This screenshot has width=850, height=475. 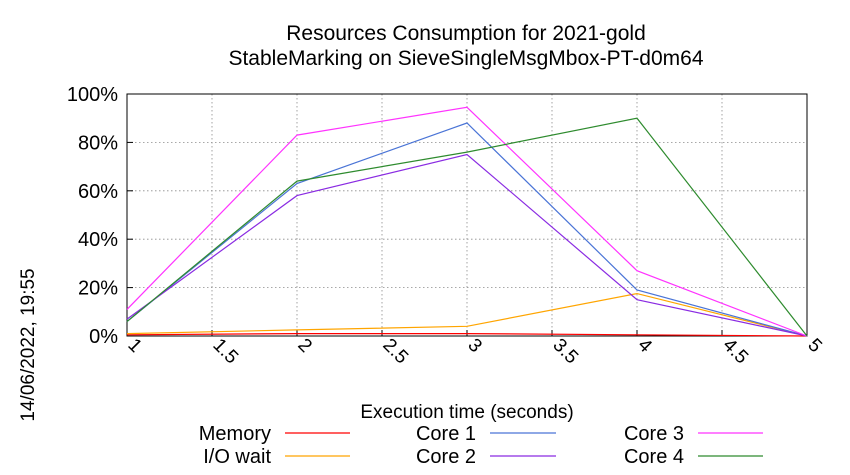 What do you see at coordinates (98, 289) in the screenshot?
I see `y-tick-label: 20%` at bounding box center [98, 289].